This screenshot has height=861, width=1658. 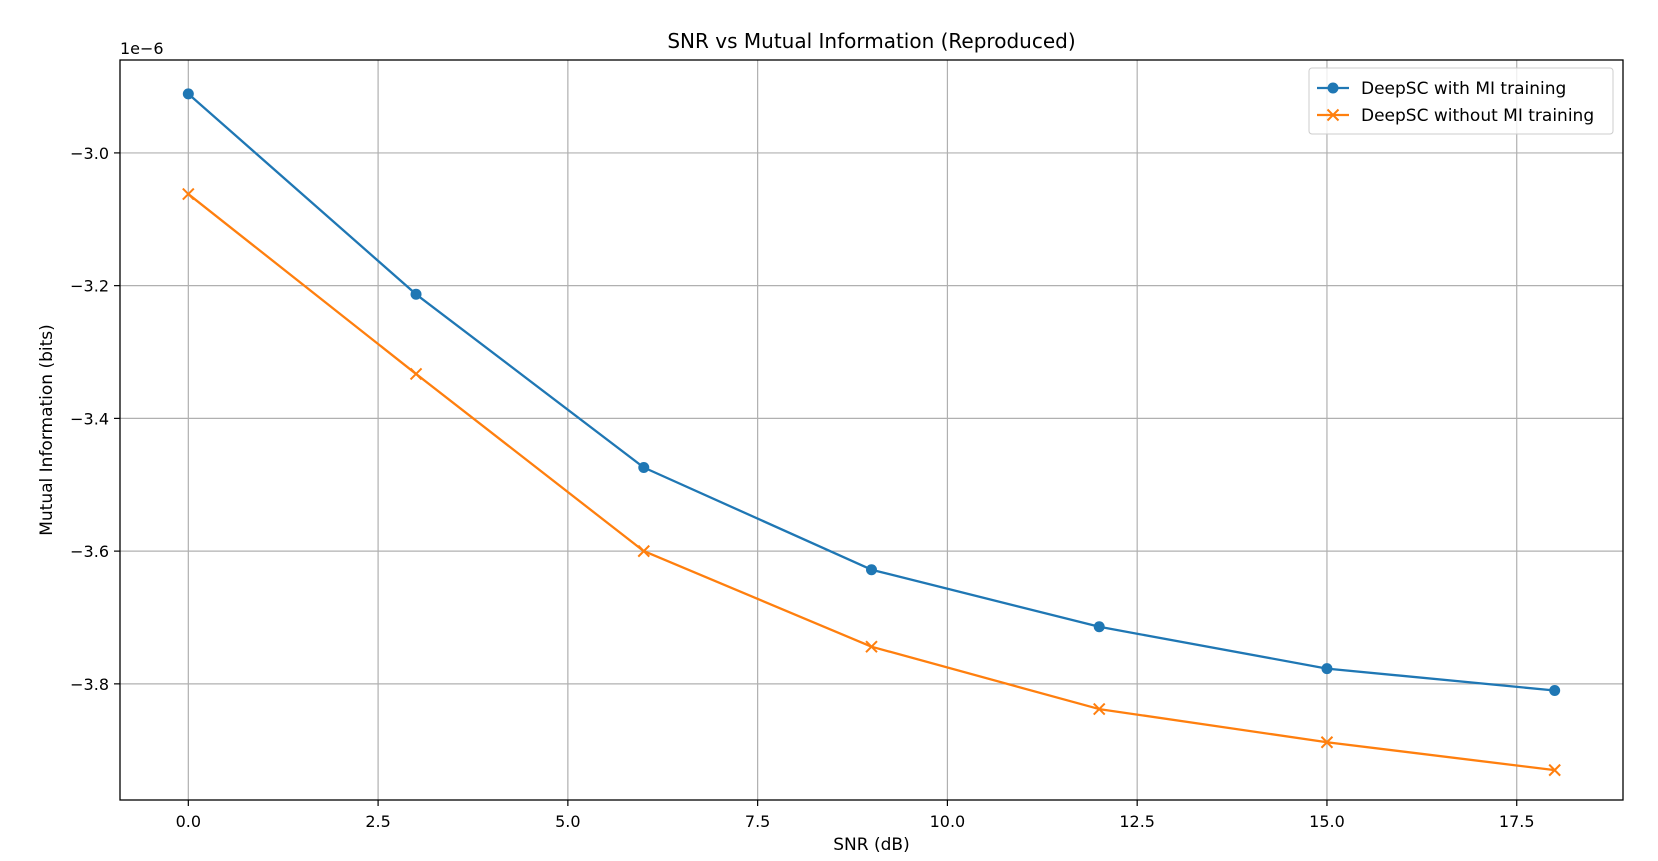 I want to click on x-tick-label: 12.5, so click(x=1137, y=821).